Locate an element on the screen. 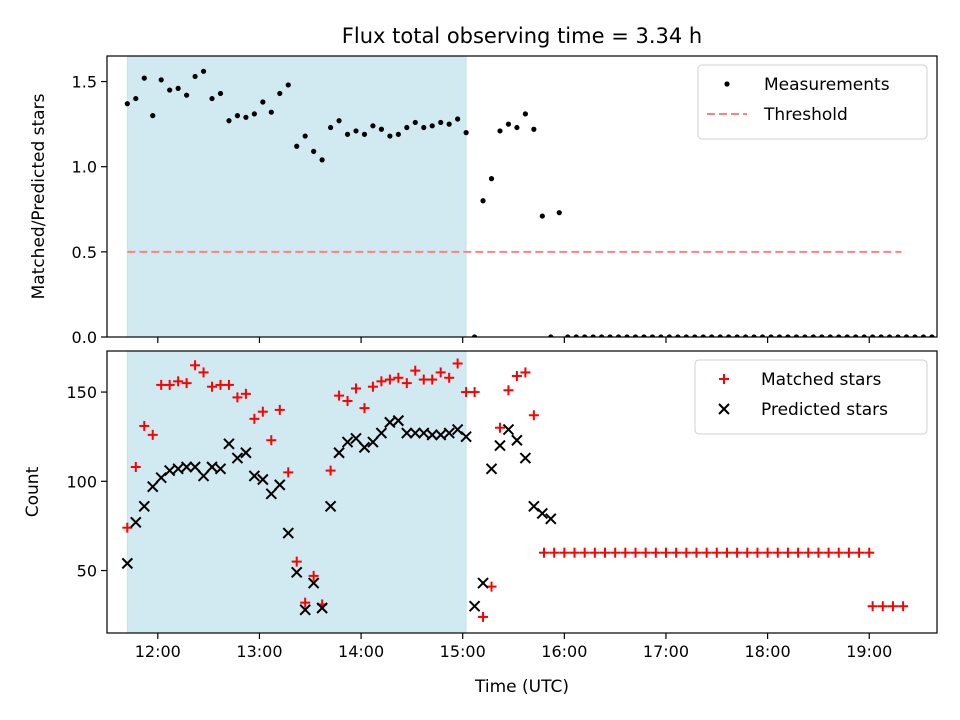 This screenshot has width=960, height=720. legend-swatch-b is located at coordinates (724, 409).